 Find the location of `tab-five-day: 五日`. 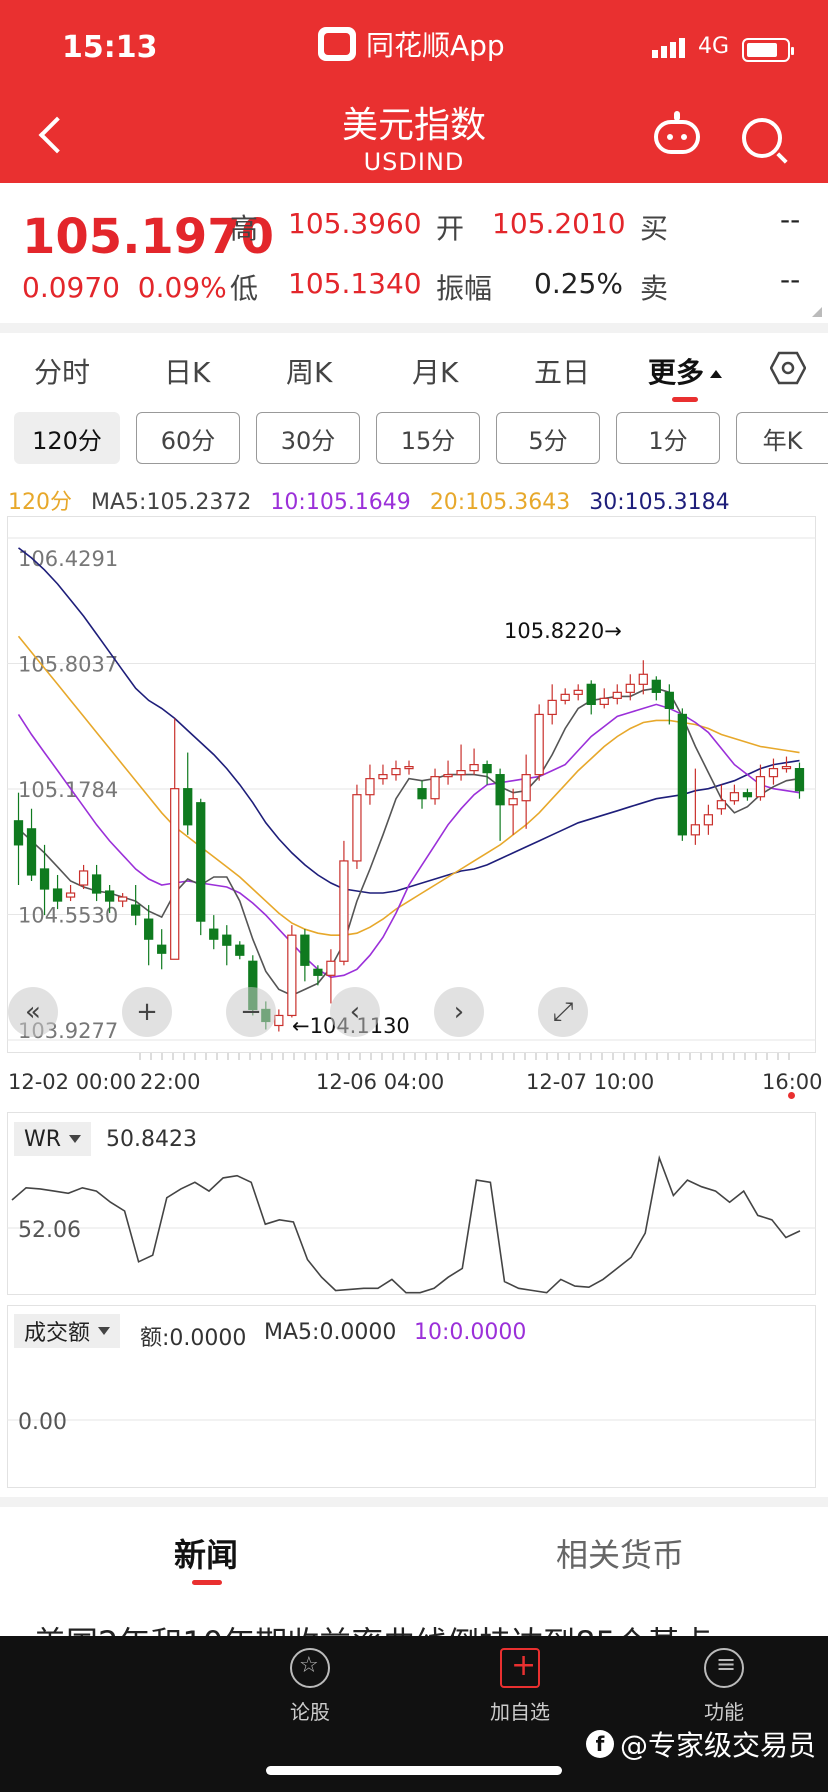

tab-five-day: 五日 is located at coordinates (562, 372).